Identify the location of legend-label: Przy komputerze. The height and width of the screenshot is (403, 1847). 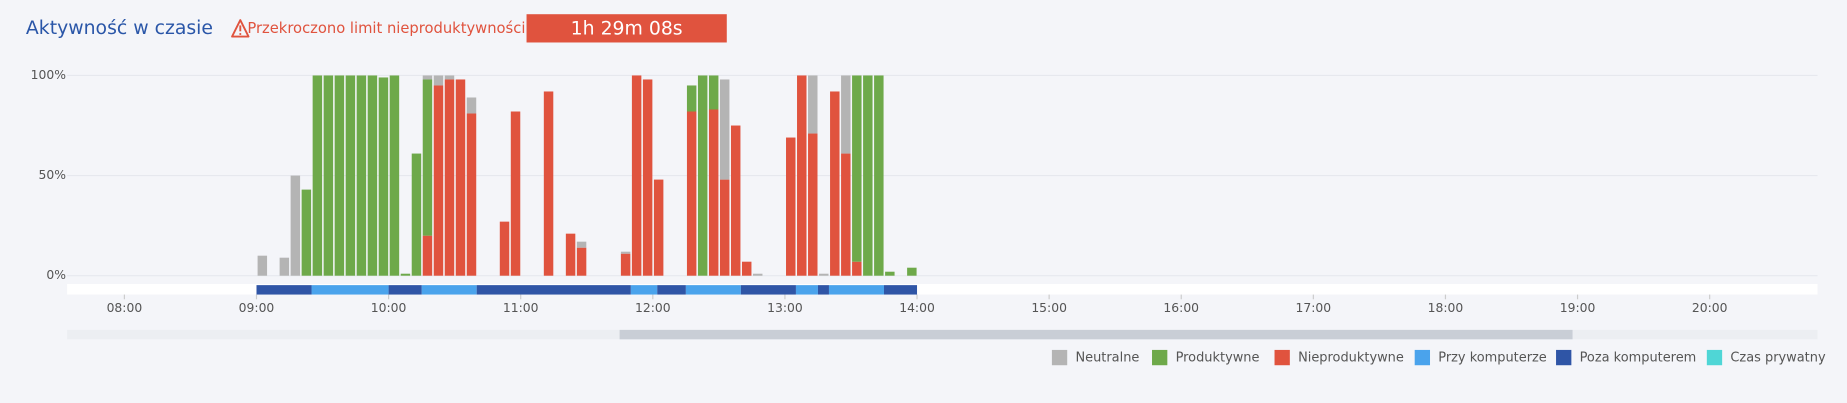
(1492, 358).